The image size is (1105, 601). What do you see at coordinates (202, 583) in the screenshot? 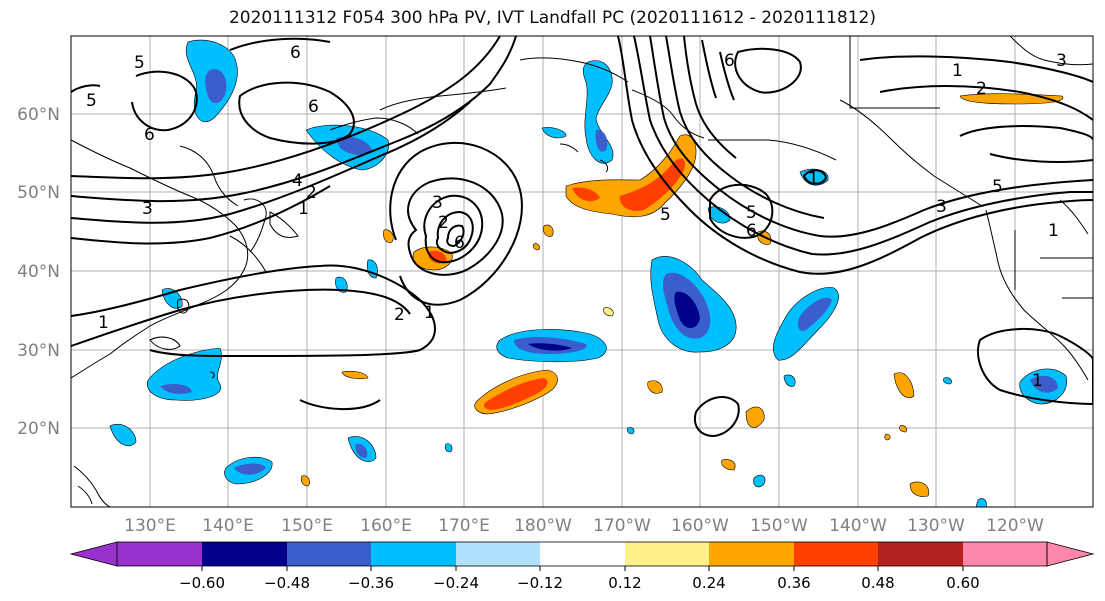
I see `colorbar-tick-label: −0.60` at bounding box center [202, 583].